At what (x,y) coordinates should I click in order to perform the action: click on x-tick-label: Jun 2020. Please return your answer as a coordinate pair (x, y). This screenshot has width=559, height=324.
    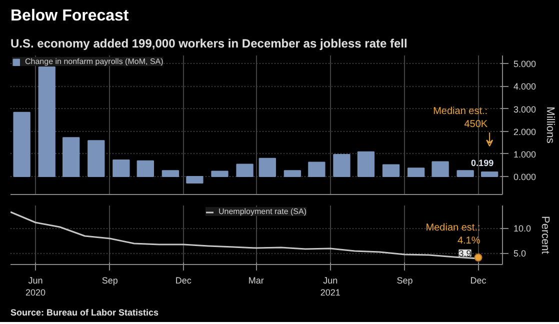
    Looking at the image, I should click on (36, 287).